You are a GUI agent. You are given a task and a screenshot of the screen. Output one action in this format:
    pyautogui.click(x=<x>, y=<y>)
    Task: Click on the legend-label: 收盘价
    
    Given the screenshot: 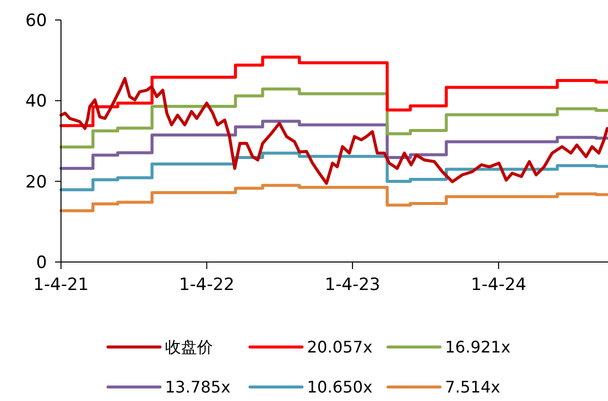 What is the action you would take?
    pyautogui.click(x=189, y=347)
    